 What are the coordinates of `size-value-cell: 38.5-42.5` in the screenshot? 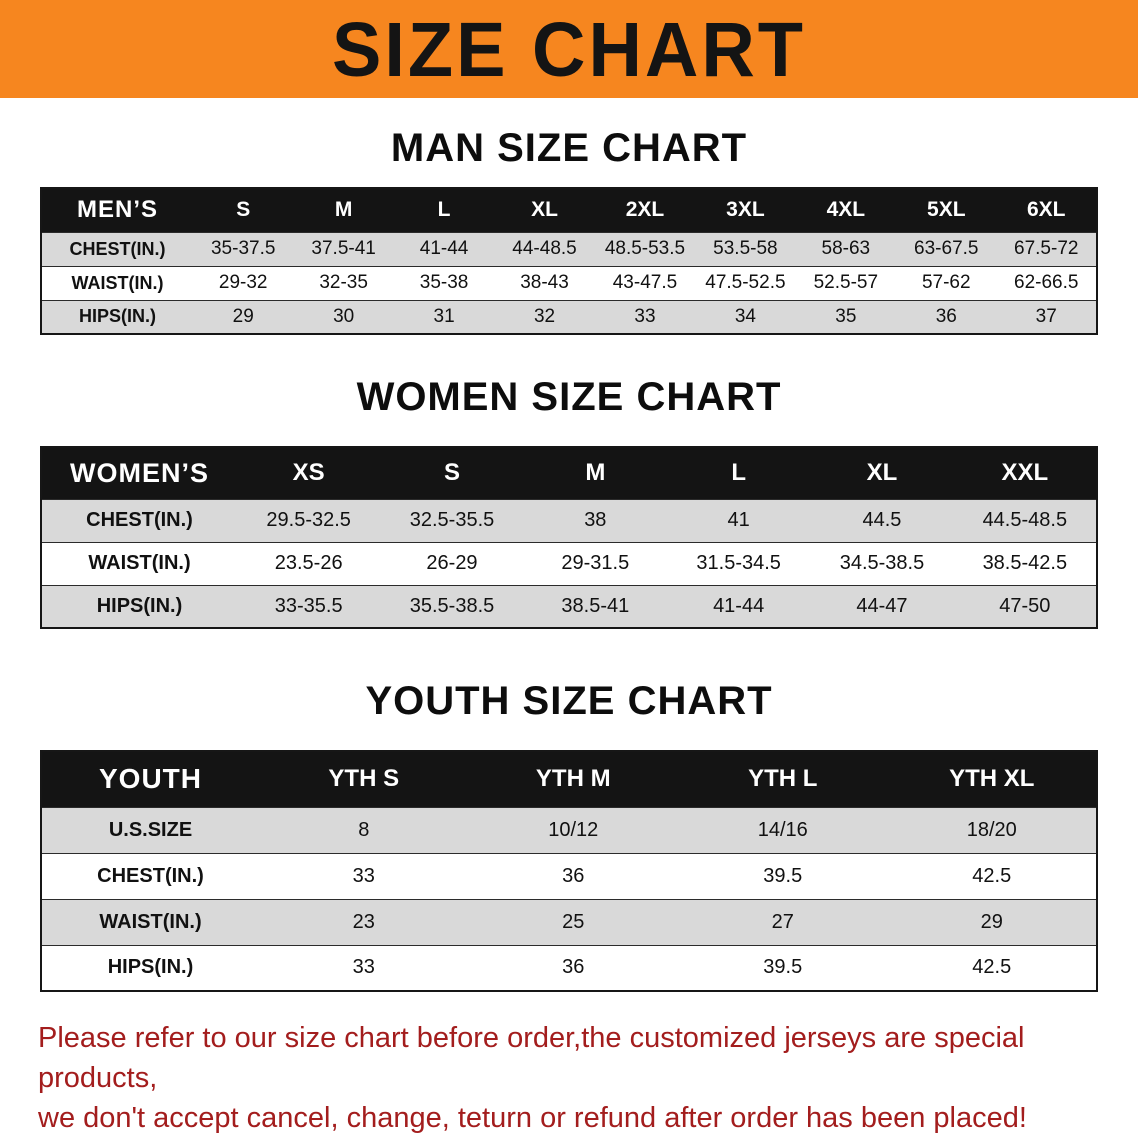 It's located at (1025, 563).